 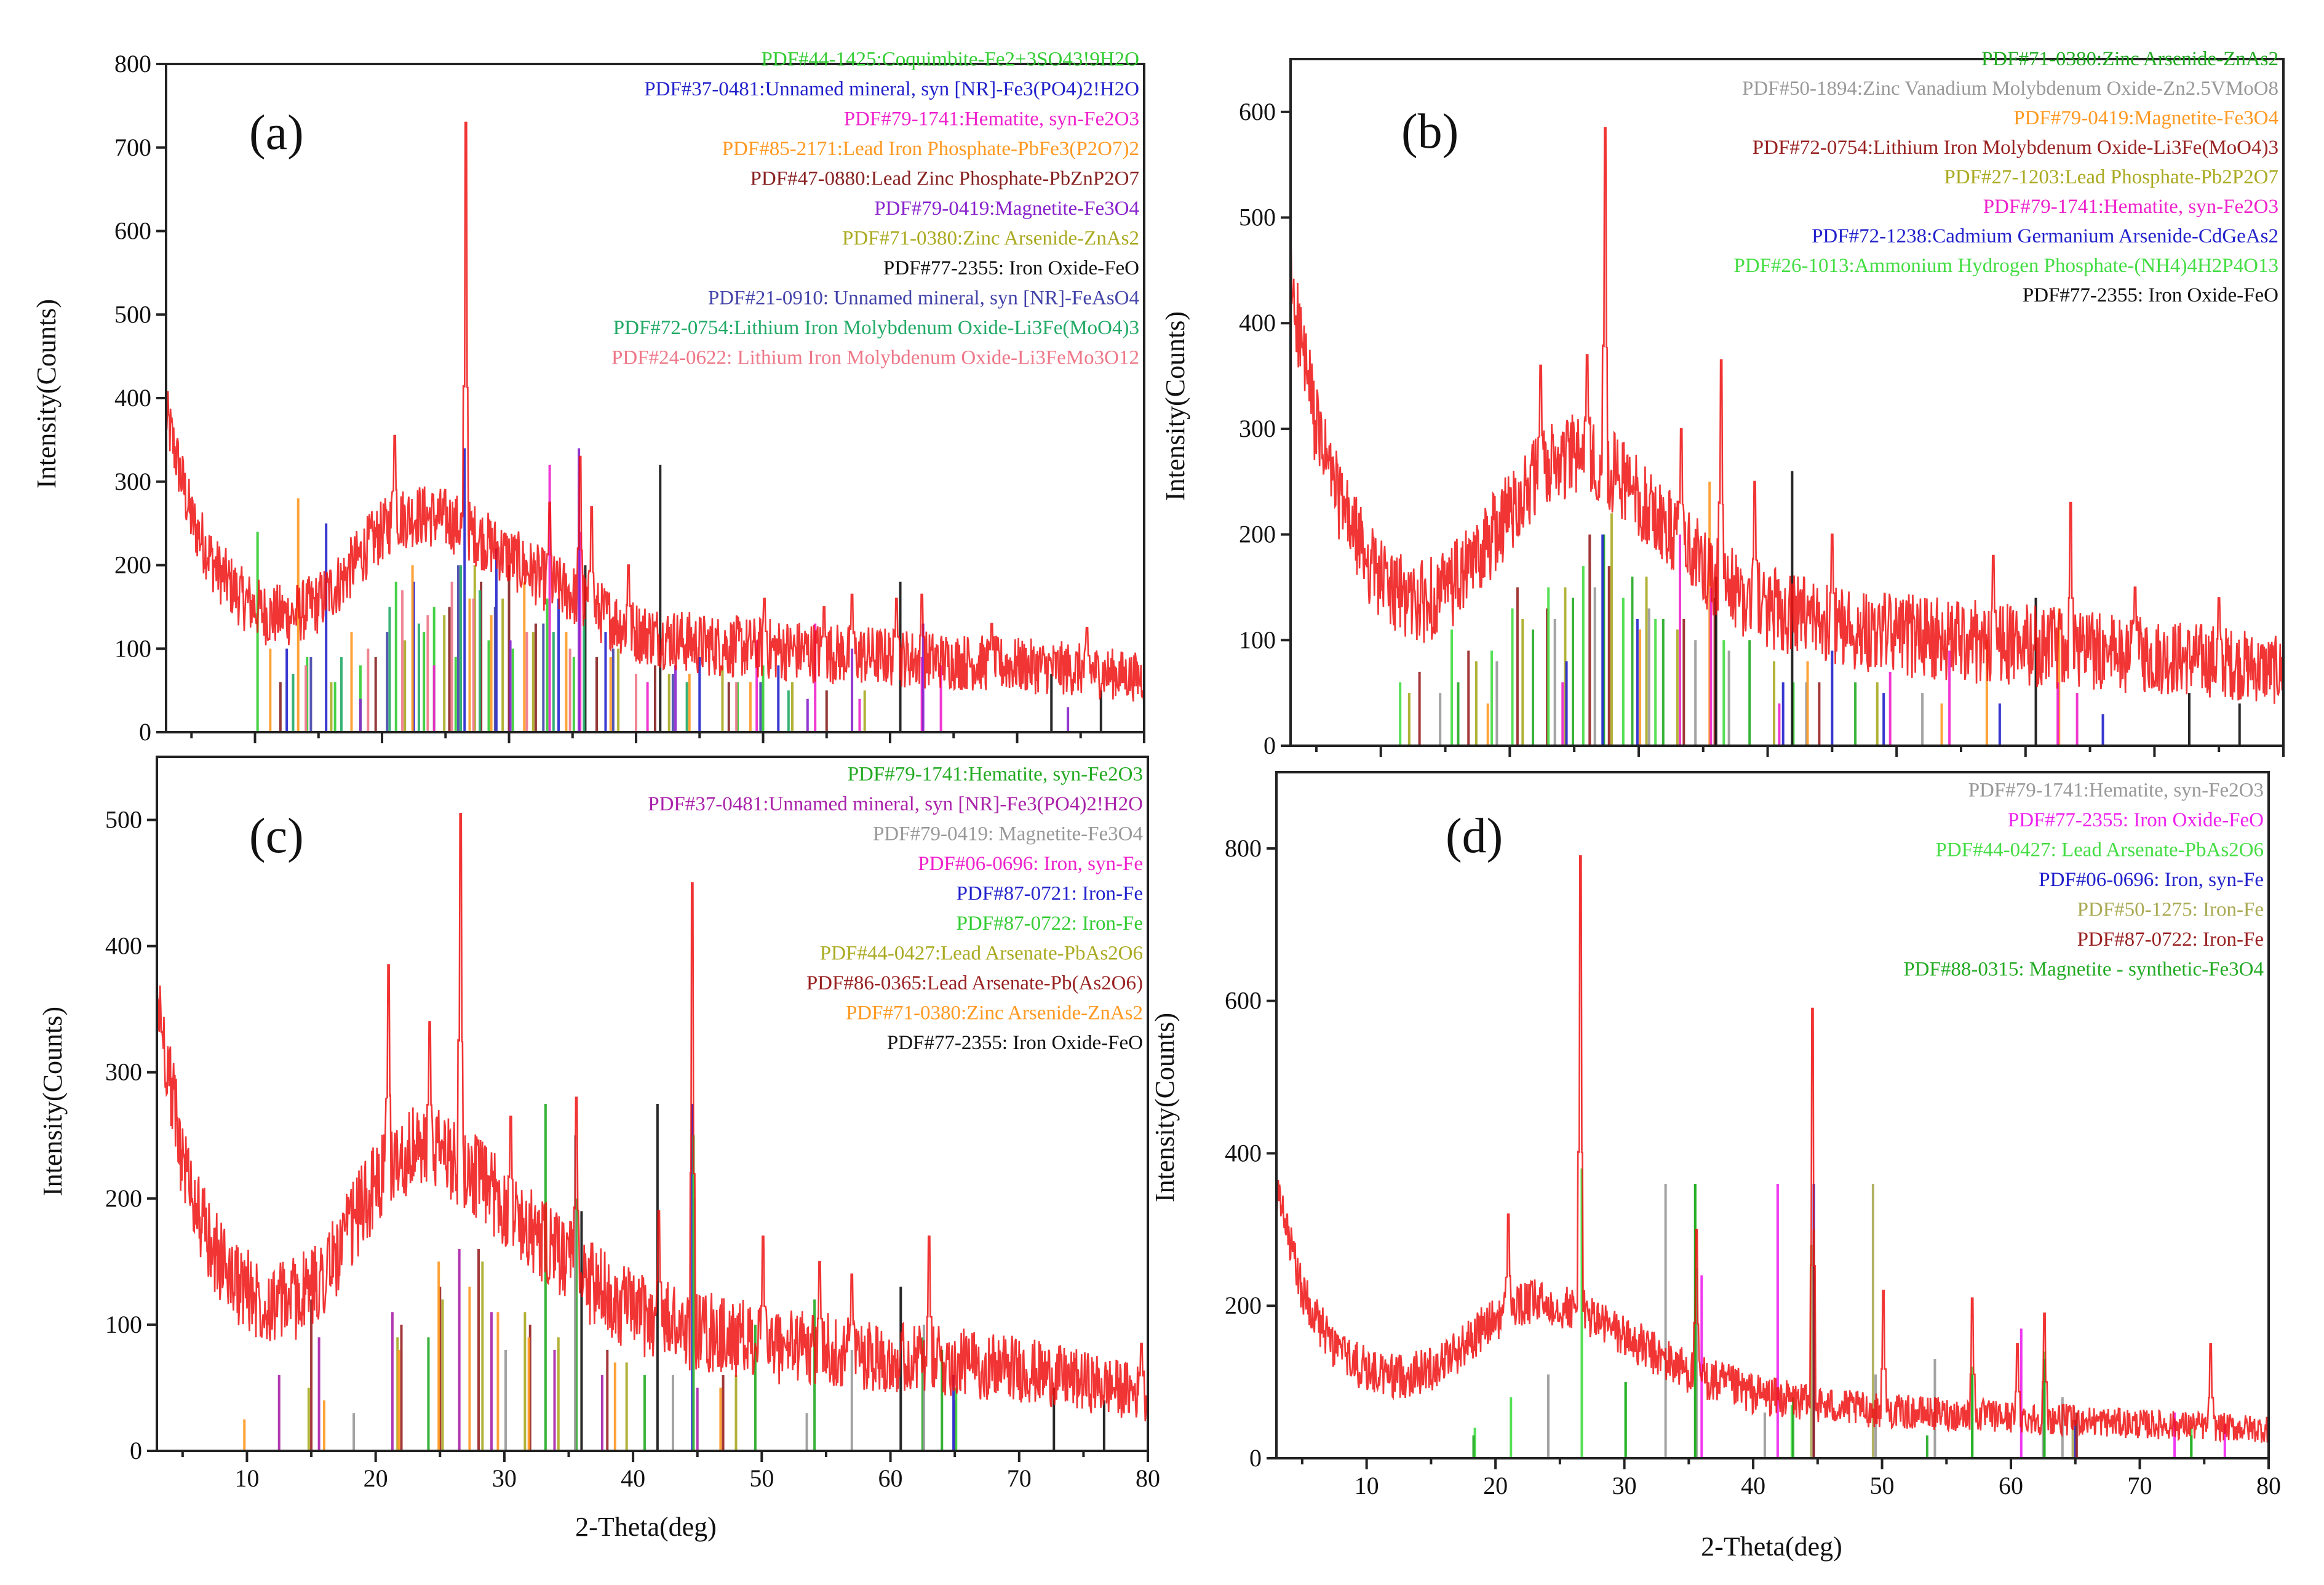 What do you see at coordinates (2150, 295) in the screenshot?
I see `panel-b-legend-item-8: PDF#77-2355: Iron Oxide-FeO` at bounding box center [2150, 295].